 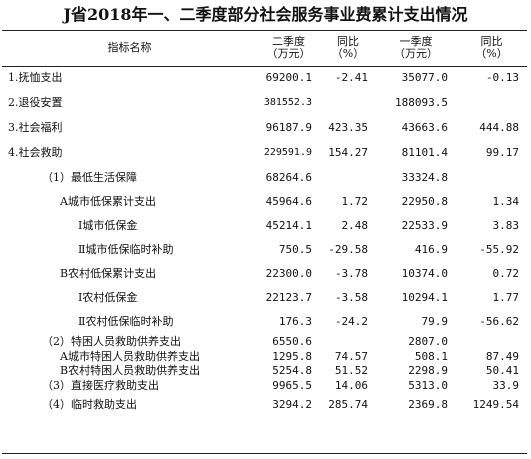 I want to click on table-row: 2.退役安置 381552.3 188093.5, so click(x=264, y=103).